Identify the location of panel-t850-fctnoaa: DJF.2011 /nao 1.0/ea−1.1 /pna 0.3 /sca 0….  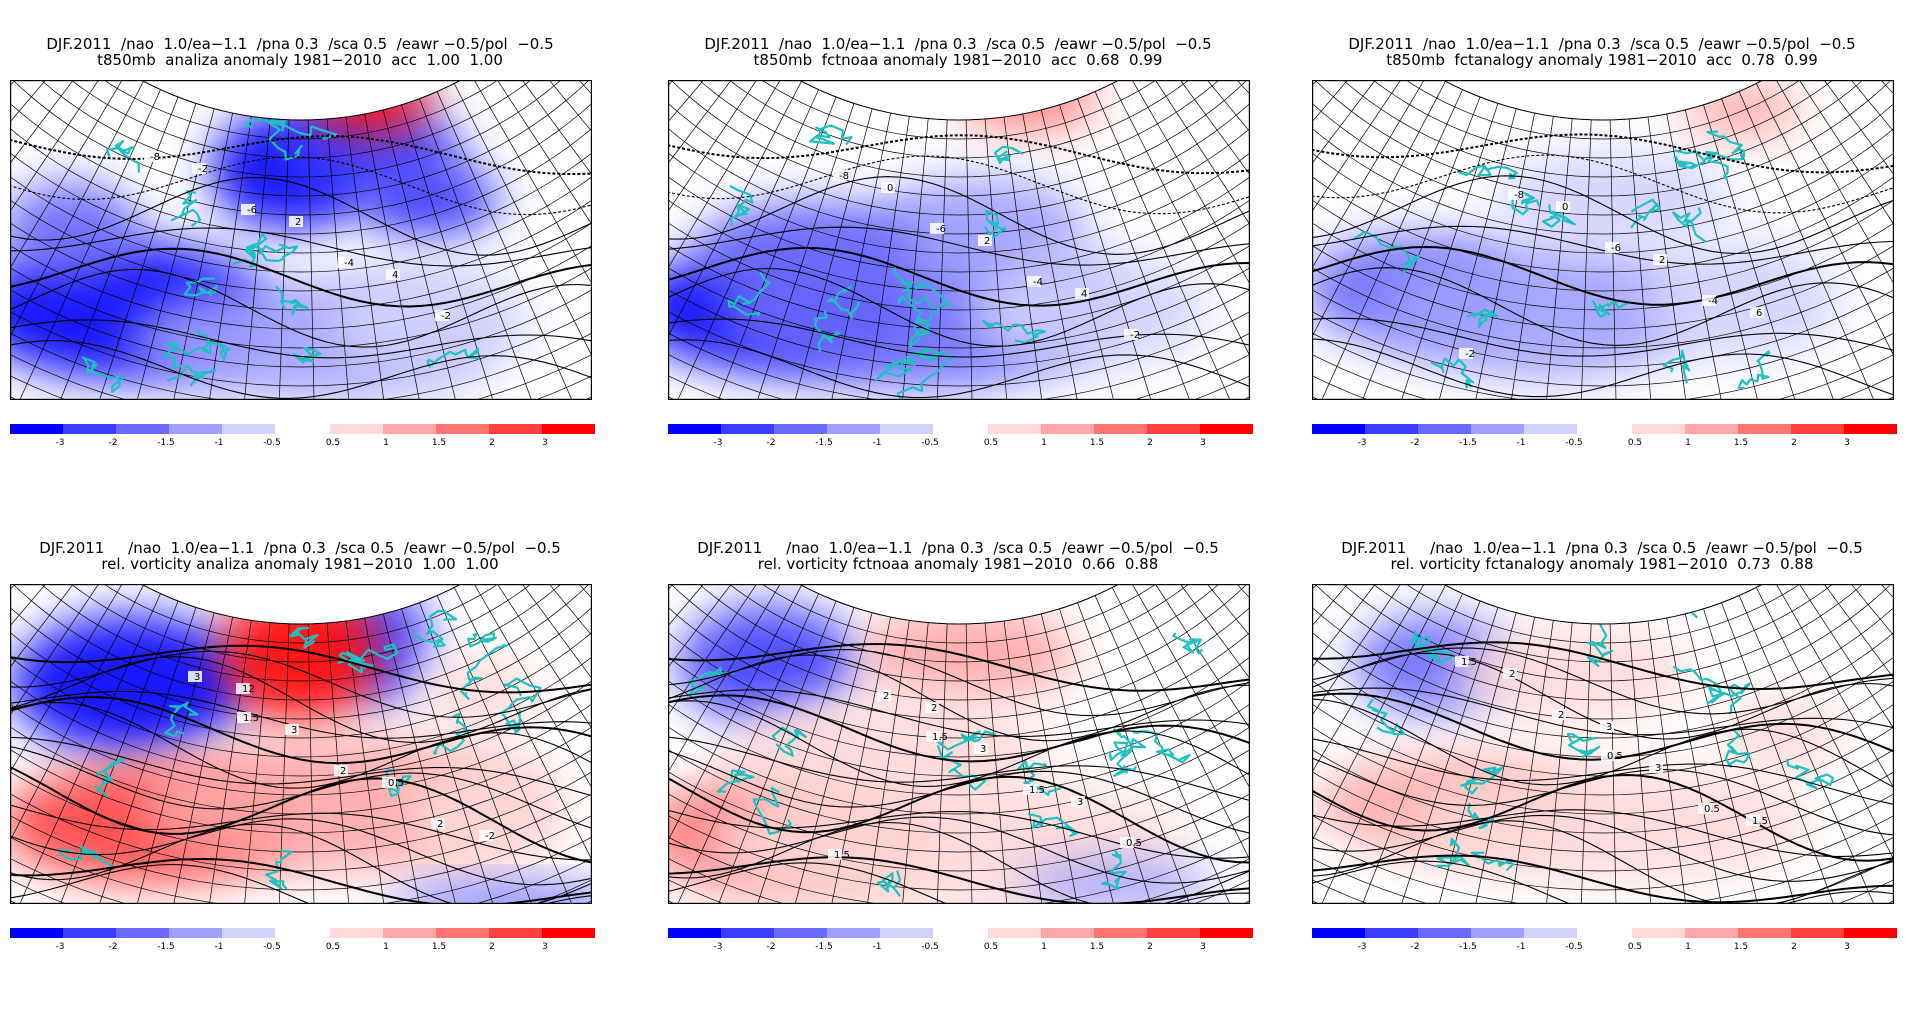
(958, 271).